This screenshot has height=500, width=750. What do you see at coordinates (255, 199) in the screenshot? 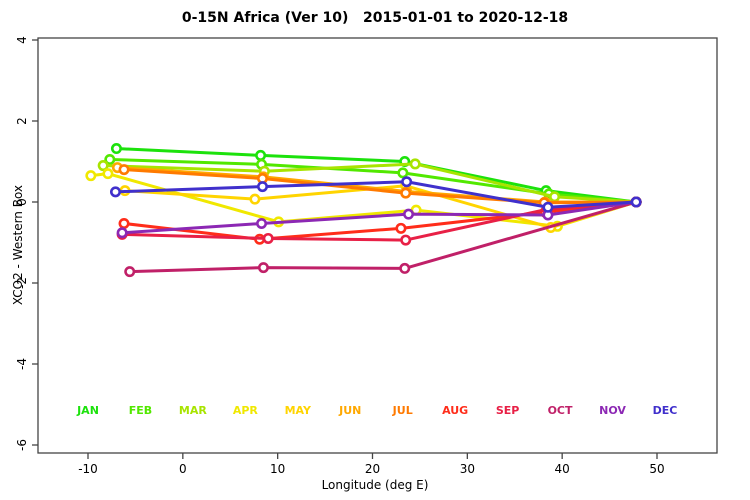
I see `chart-point-may` at bounding box center [255, 199].